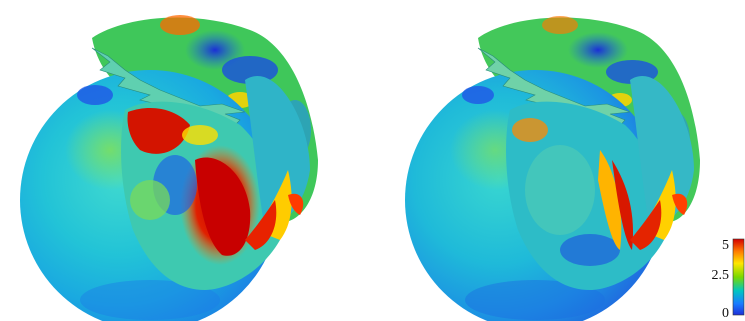  I want to click on right-side-lobe, so click(662, 153).